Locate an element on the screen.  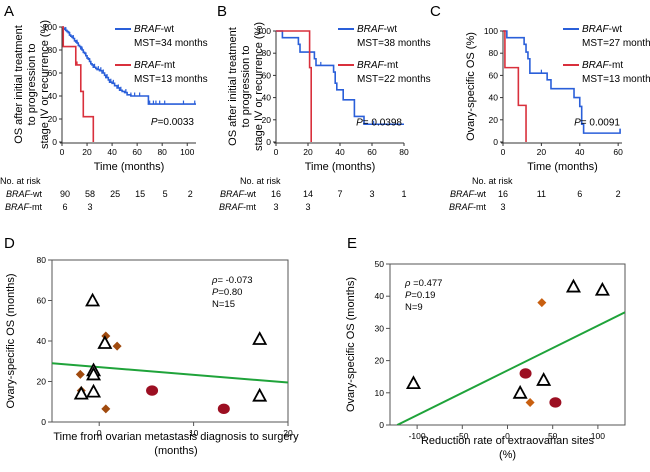
legend-mst: MST=22 months is located at coordinates (394, 79).